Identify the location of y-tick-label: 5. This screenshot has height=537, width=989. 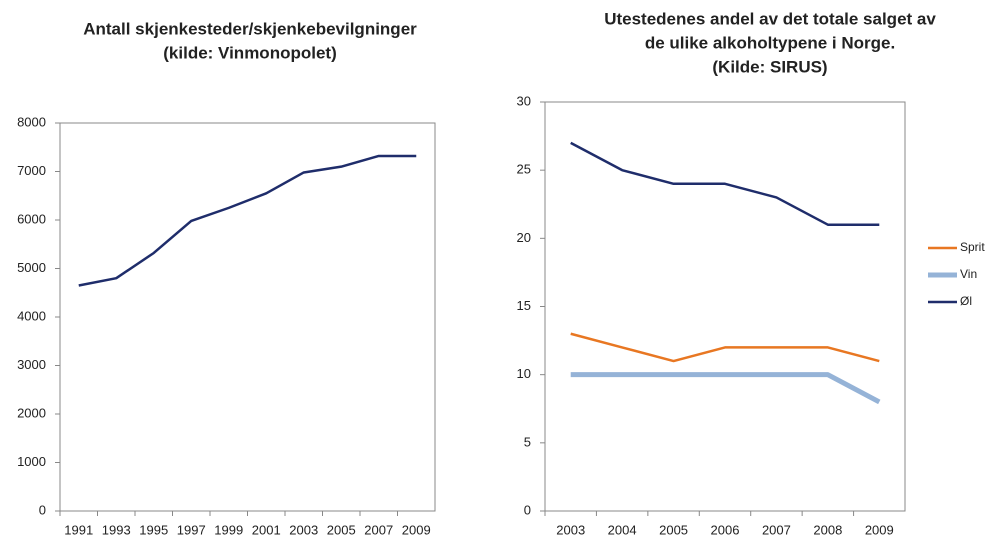
(527, 441).